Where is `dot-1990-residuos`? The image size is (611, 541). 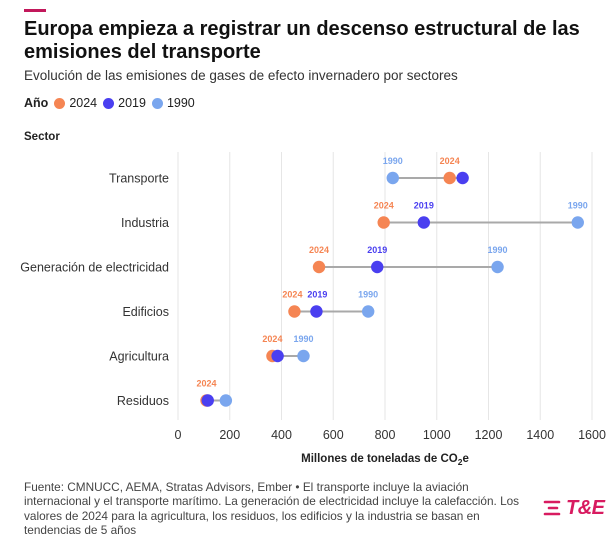 dot-1990-residuos is located at coordinates (226, 400).